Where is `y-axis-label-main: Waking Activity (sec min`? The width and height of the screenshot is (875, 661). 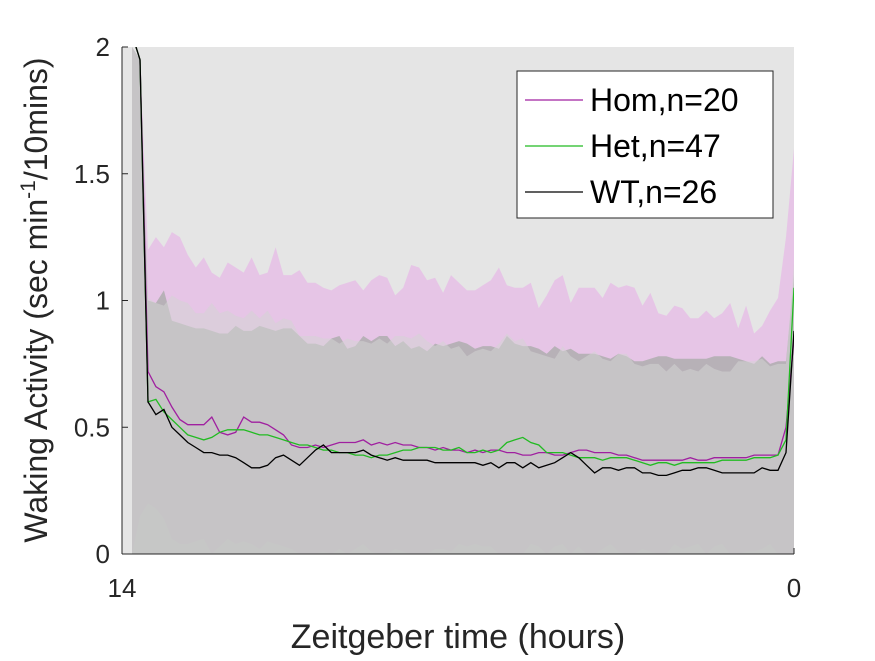
y-axis-label-main: Waking Activity (sec min is located at coordinates (36, 371).